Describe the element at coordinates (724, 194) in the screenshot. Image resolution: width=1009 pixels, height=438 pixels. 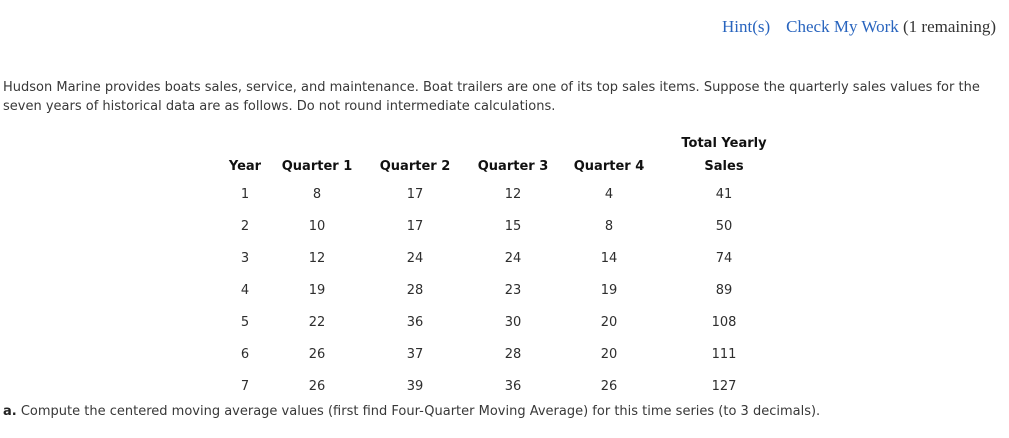
I see `table-cell: 41` at that location.